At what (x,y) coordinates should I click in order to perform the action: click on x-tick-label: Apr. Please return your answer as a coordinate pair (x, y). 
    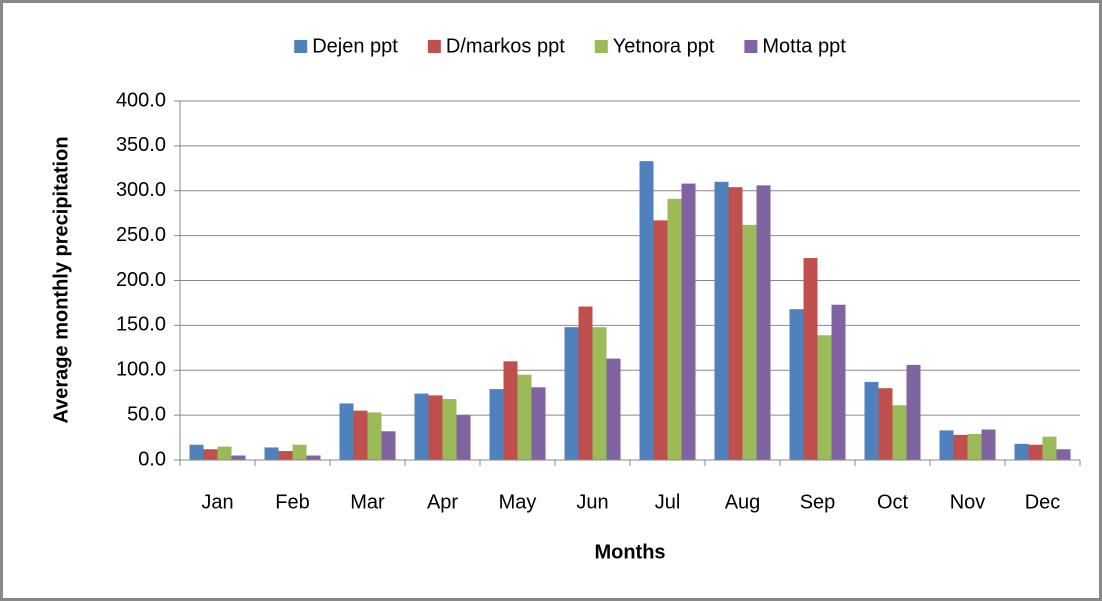
    Looking at the image, I should click on (442, 502).